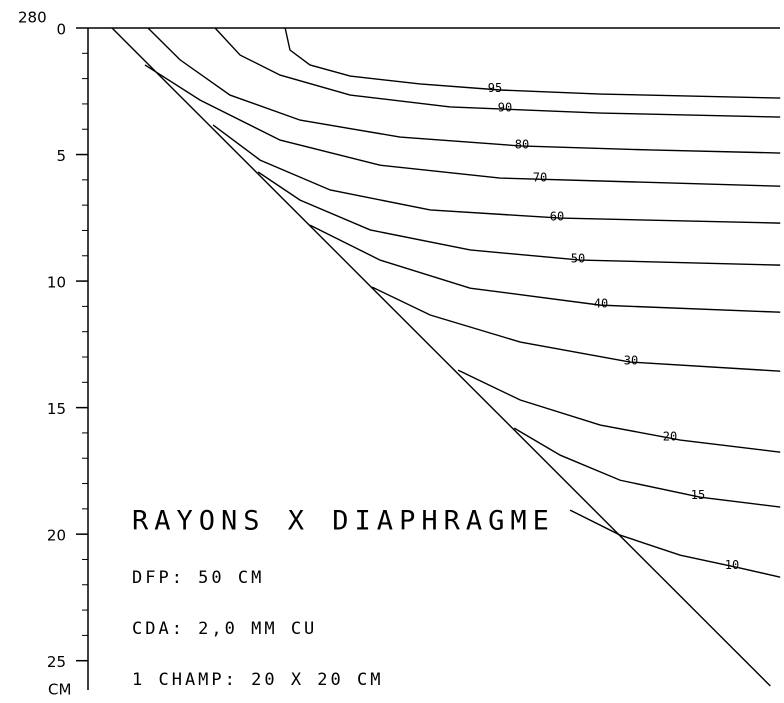 This screenshot has height=703, width=784. I want to click on annotation: CDA: 2,0 MM CU, so click(224, 629).